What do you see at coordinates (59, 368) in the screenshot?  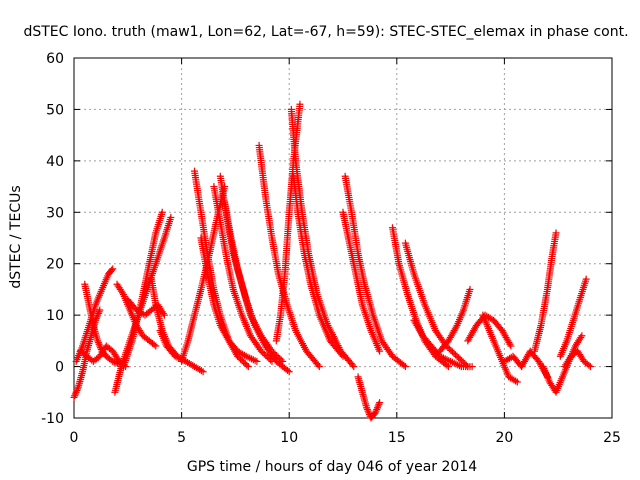 I see `y-tick-label: 0` at bounding box center [59, 368].